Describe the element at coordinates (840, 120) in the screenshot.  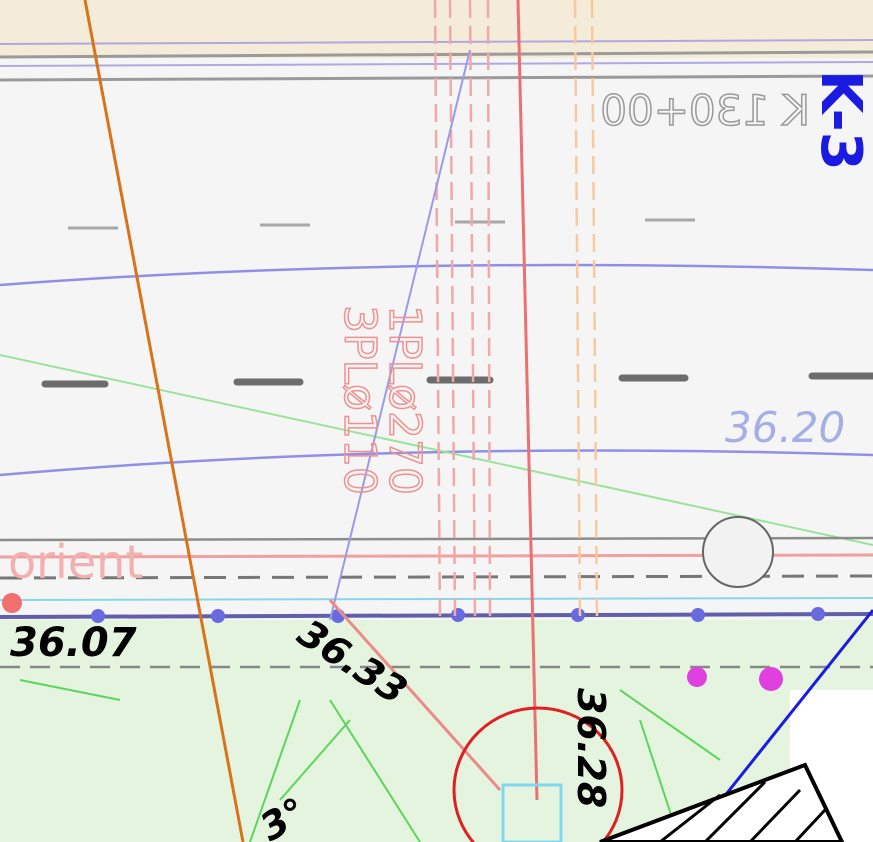
I see `route-label: K-3` at that location.